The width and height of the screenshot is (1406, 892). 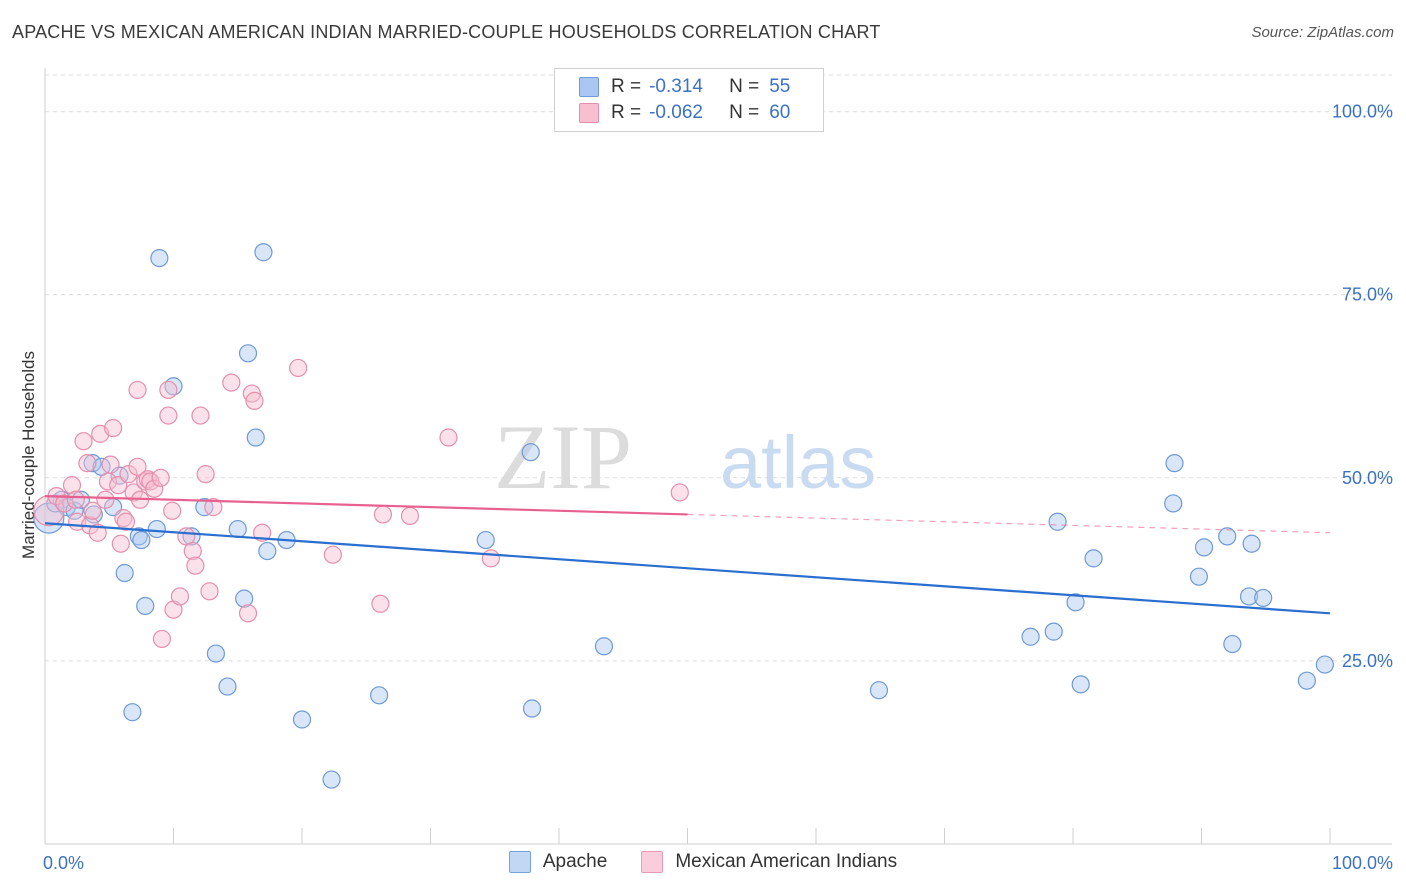 I want to click on mexican-n-value: 60, so click(x=780, y=112).